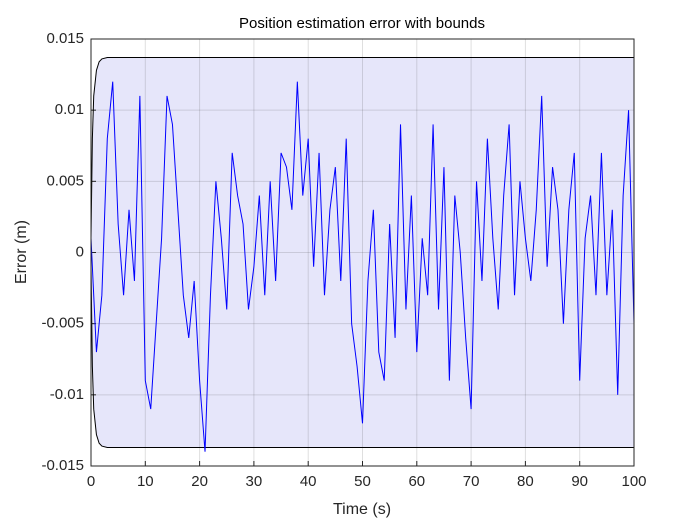 The image size is (700, 525). I want to click on x-tick-label: 10, so click(145, 481).